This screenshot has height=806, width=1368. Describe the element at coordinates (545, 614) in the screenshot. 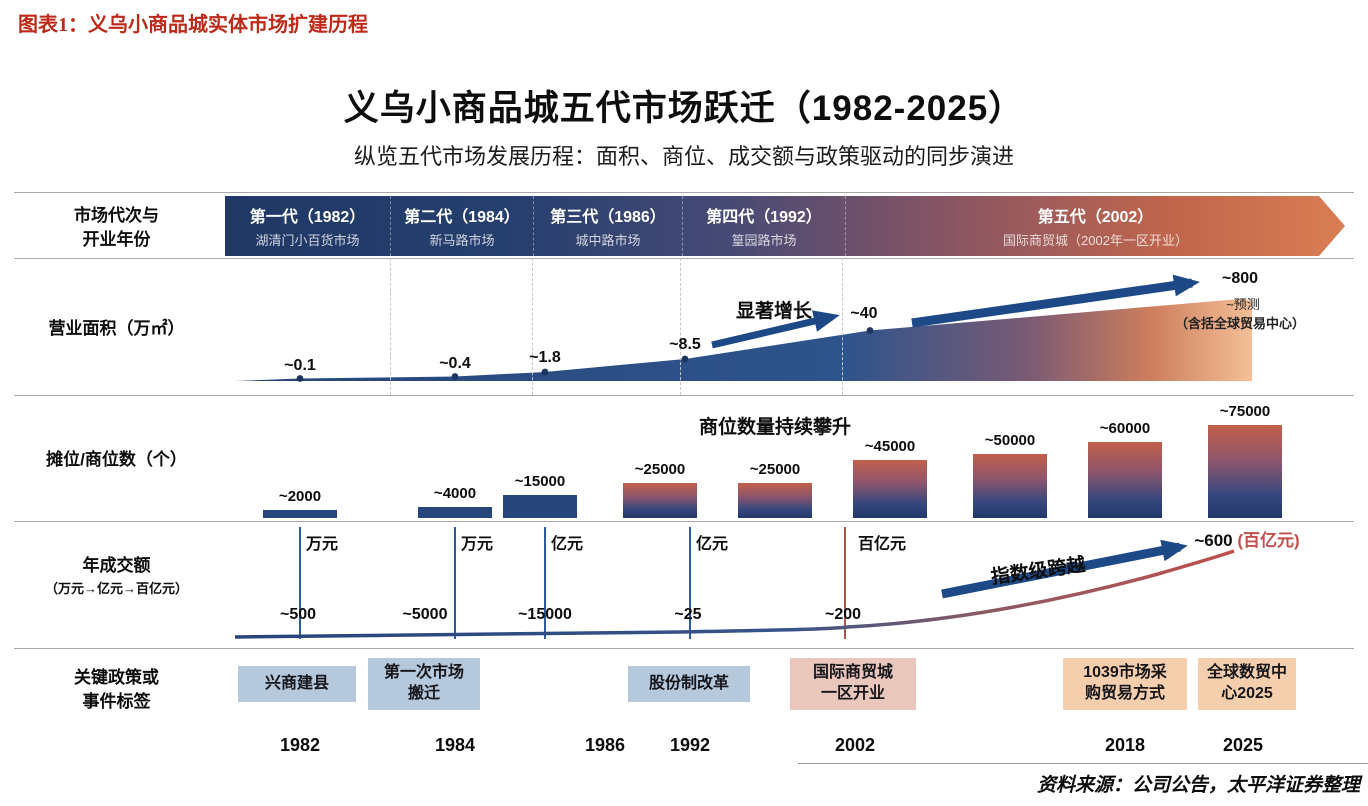

I see `txn-value-label: ~15000` at that location.